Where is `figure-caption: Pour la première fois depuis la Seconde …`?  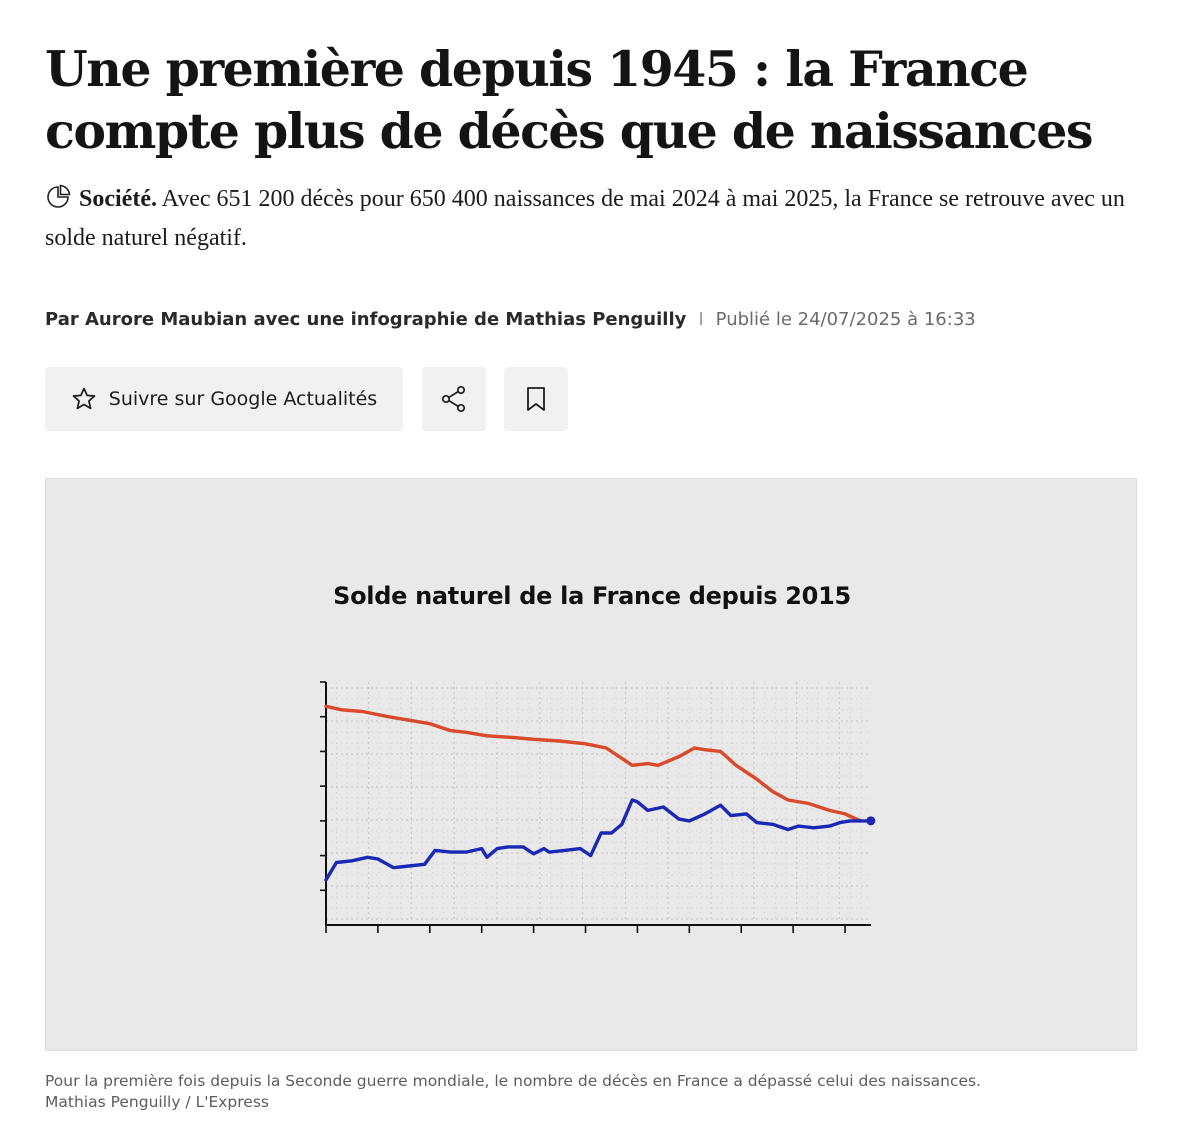
figure-caption: Pour la première fois depuis la Seconde … is located at coordinates (595, 1092).